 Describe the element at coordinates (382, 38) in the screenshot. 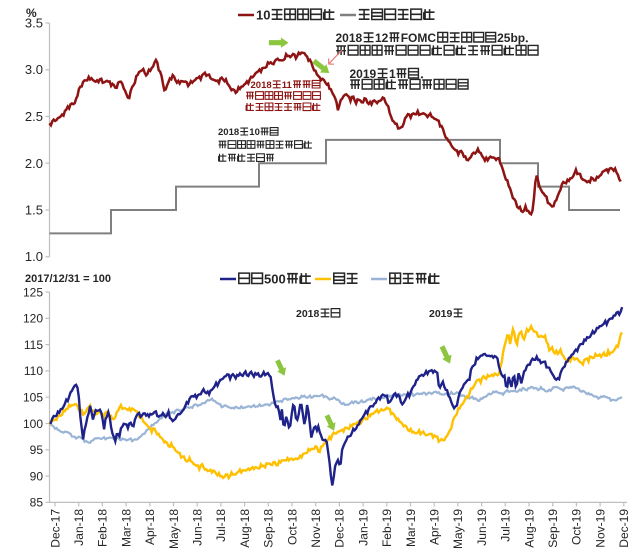

I see `svg-text: 12` at that location.